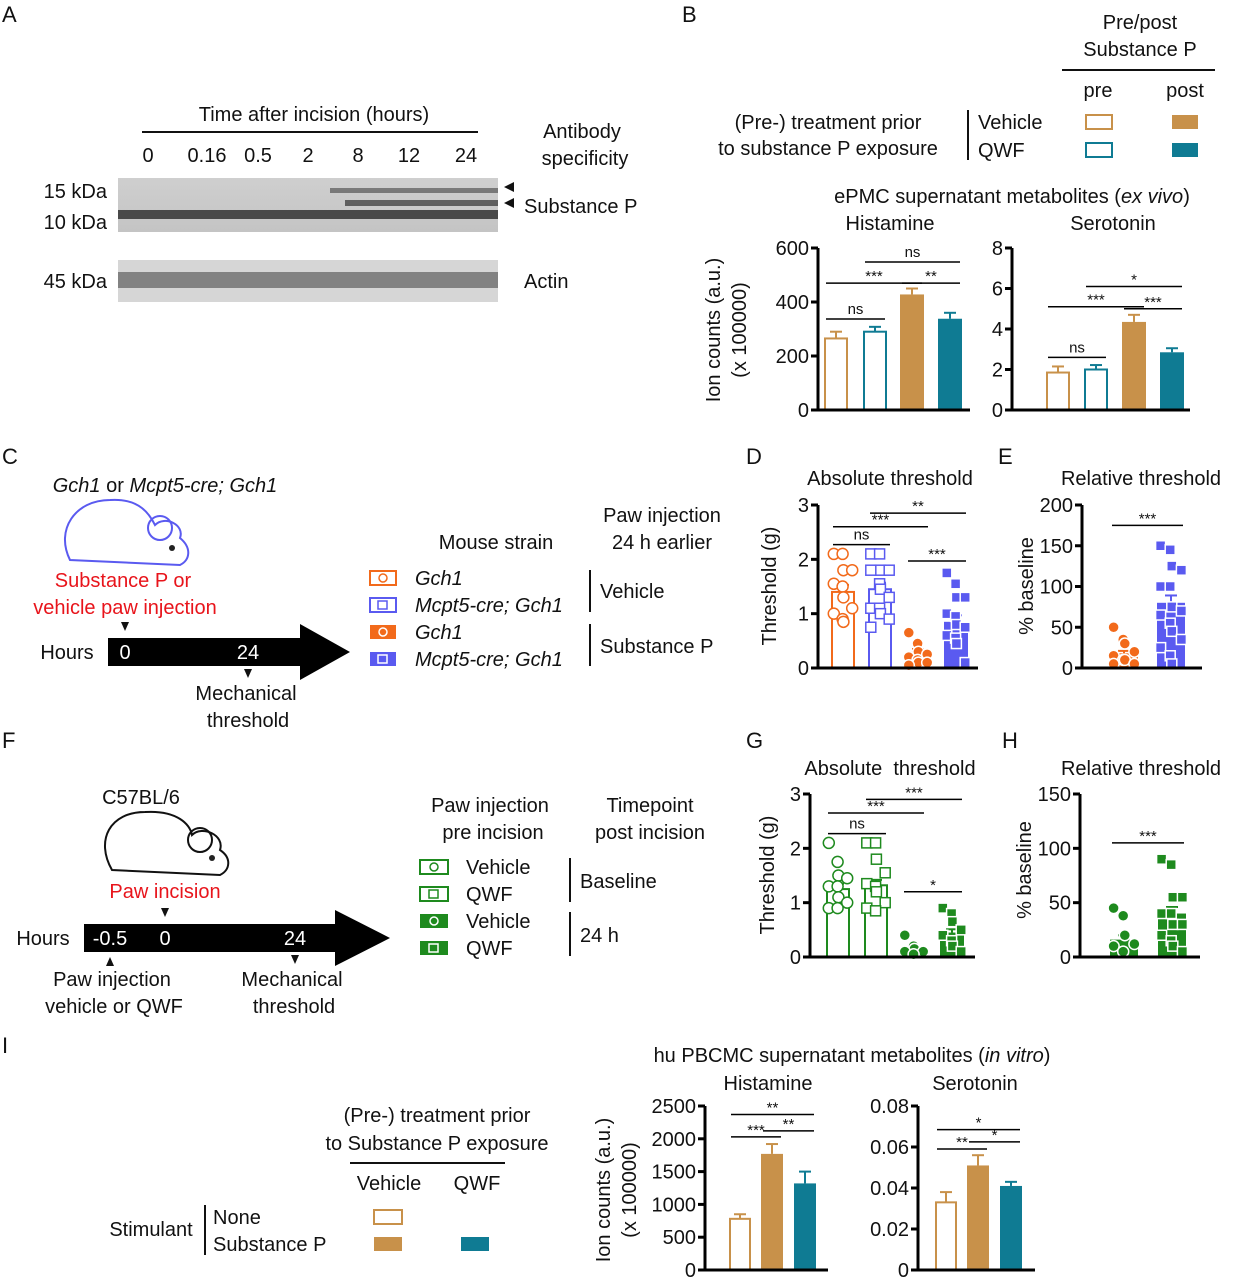 Image resolution: width=1233 pixels, height=1280 pixels. What do you see at coordinates (650, 833) in the screenshot?
I see `legend-title: post incision` at bounding box center [650, 833].